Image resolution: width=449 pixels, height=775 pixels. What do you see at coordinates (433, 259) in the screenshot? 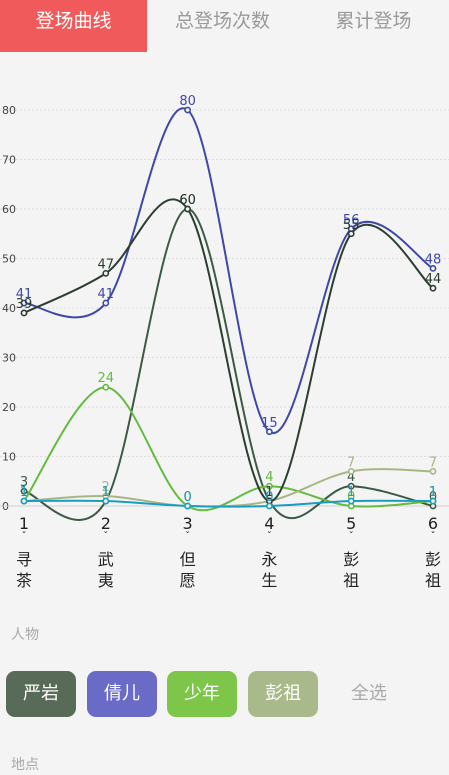
I see `data-label: 48` at bounding box center [433, 259].